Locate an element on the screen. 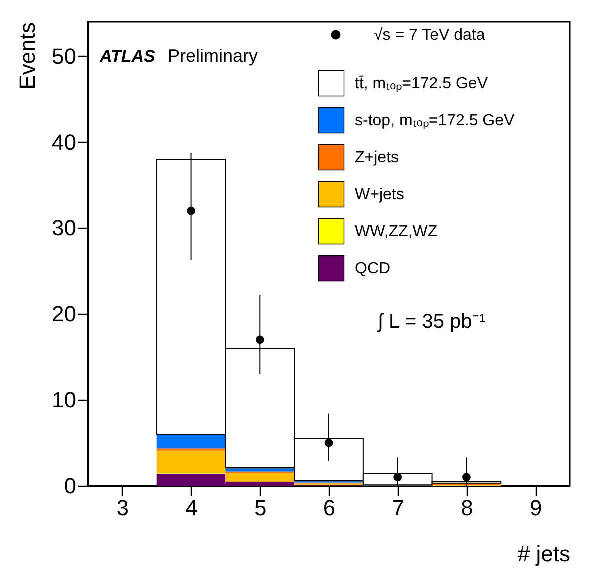  x-tick-label: 6 is located at coordinates (329, 508).